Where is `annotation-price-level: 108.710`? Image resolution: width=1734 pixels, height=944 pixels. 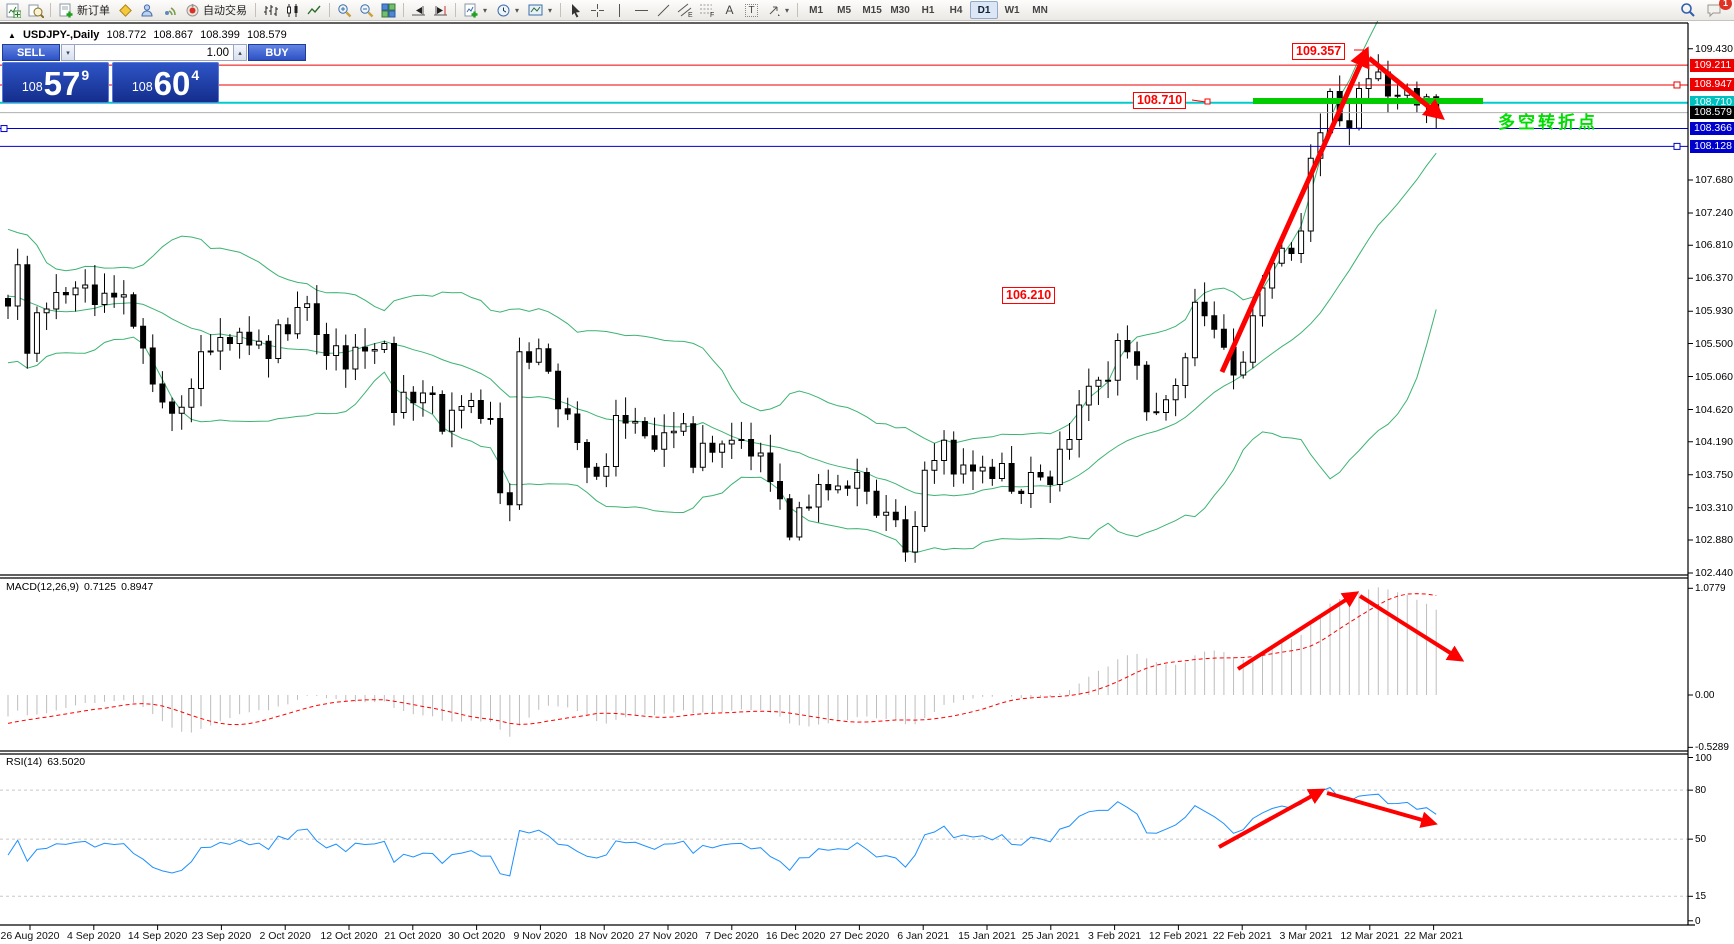
annotation-price-level: 108.710 is located at coordinates (1160, 100).